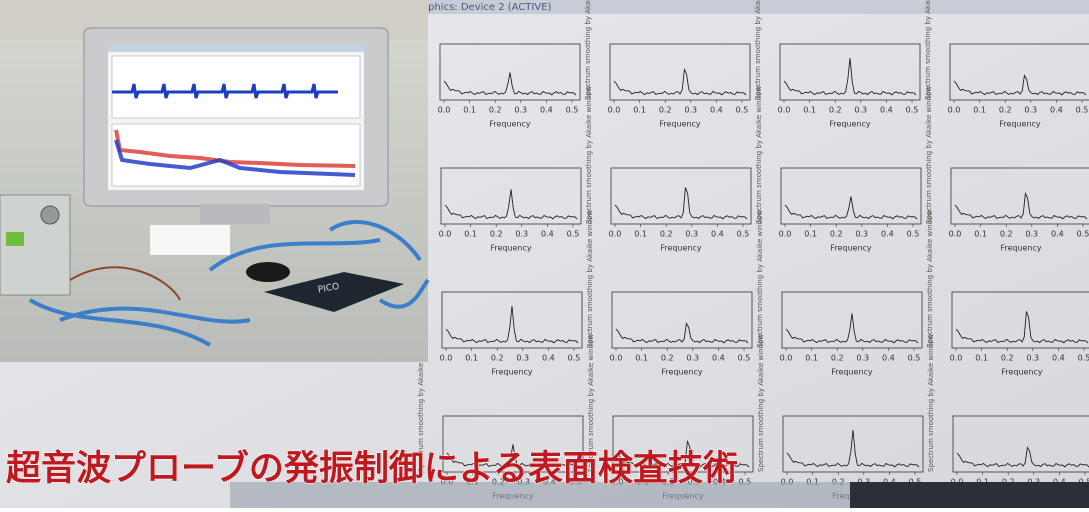  Describe the element at coordinates (372, 468) in the screenshot. I see `caption: 超音波プローブの発振制御による表面検査技術` at that location.